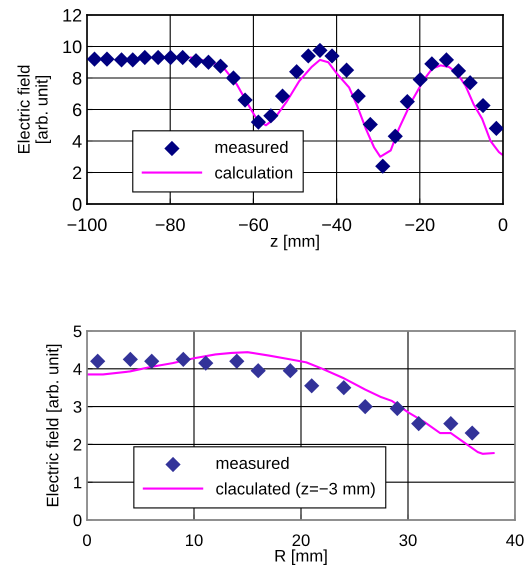 The height and width of the screenshot is (585, 526). What do you see at coordinates (301, 540) in the screenshot?
I see `x-tick-label: 20` at bounding box center [301, 540].